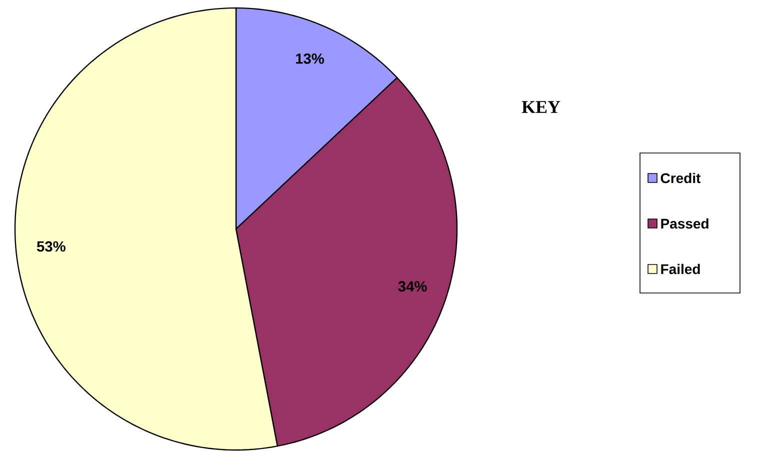 Image resolution: width=762 pixels, height=451 pixels. I want to click on legend-label: Passed, so click(684, 223).